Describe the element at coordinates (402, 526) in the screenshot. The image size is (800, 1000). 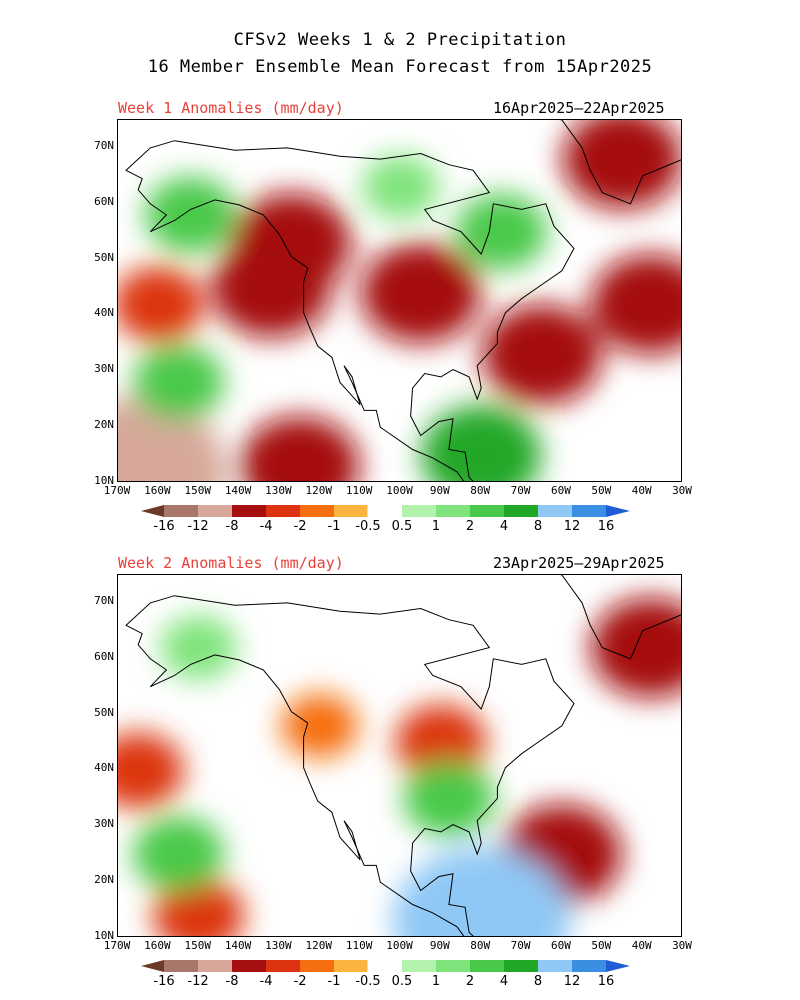
I see `colorbar-tick-label: 0.5` at that location.